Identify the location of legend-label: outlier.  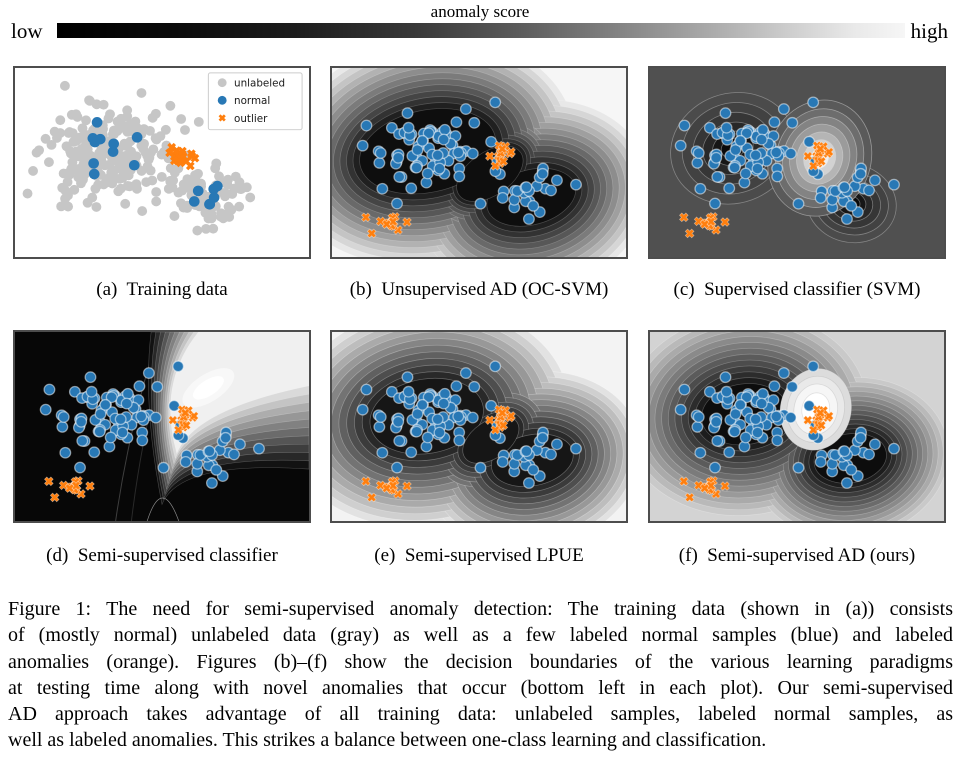
(251, 119).